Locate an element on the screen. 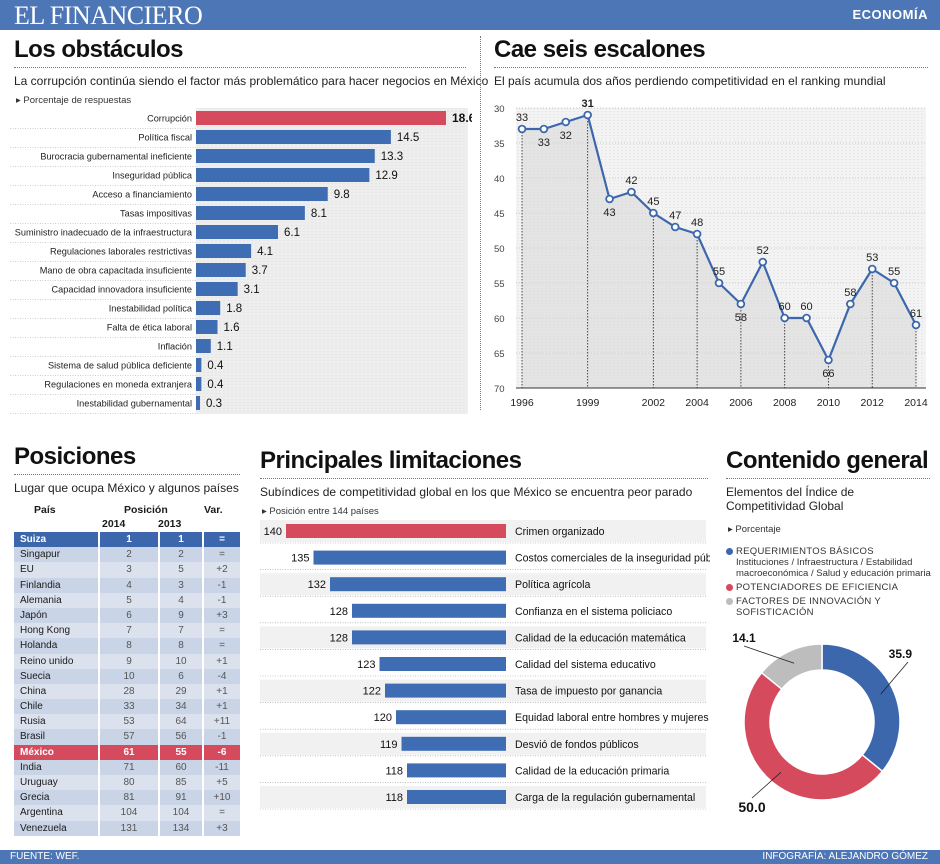 The image size is (940, 864). bar-value-label: 13.3 is located at coordinates (392, 157).